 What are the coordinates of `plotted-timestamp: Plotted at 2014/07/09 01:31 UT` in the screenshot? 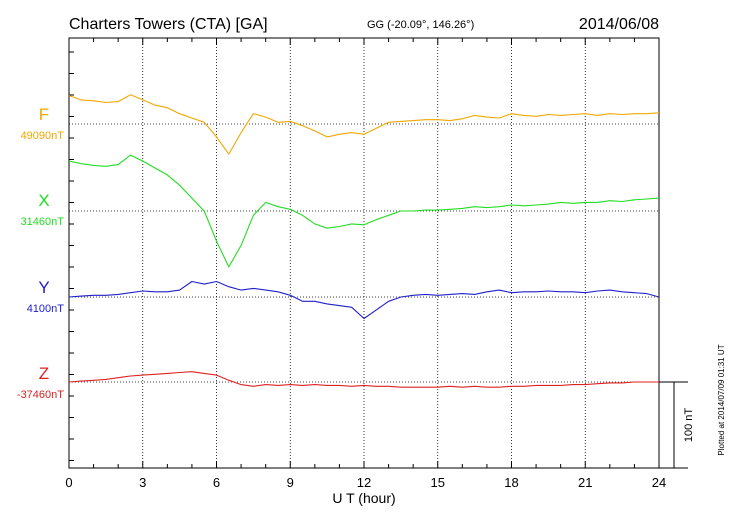 It's located at (721, 399).